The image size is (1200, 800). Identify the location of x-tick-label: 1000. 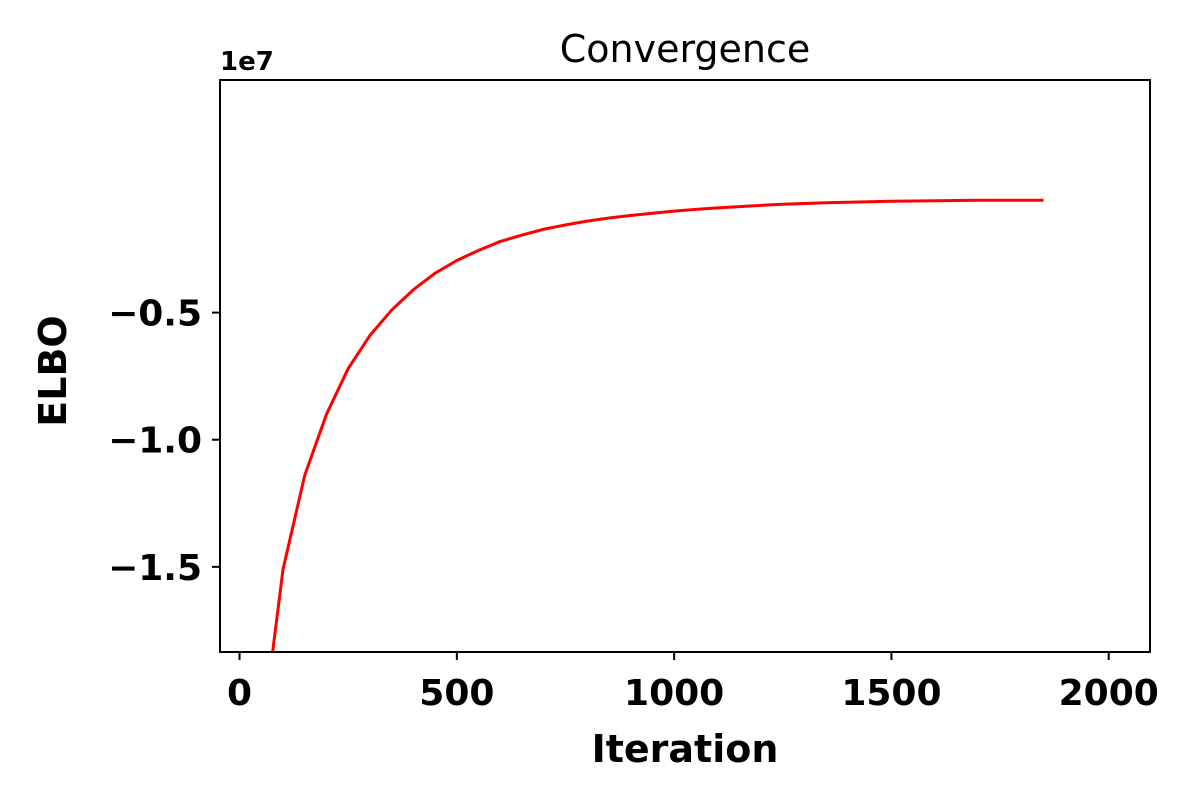
(674, 693).